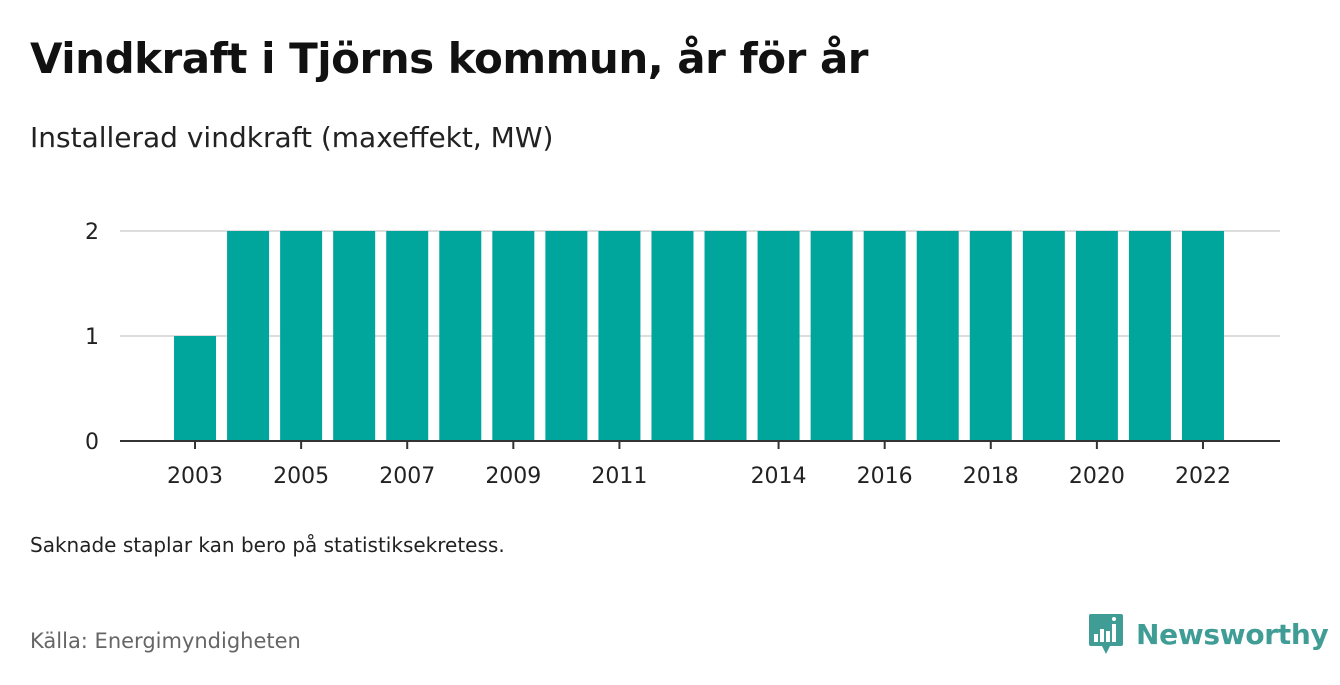 The image size is (1340, 685). Describe the element at coordinates (292, 137) in the screenshot. I see `chart-subtitle: Installerad vindkraft (maxeffekt, MW)` at that location.